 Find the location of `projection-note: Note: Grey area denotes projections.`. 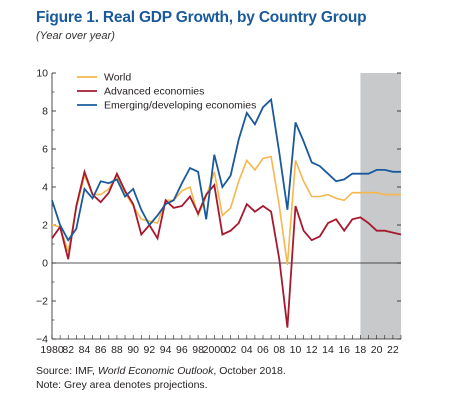

projection-note: Note: Grey area denotes projections. is located at coordinates (122, 385).